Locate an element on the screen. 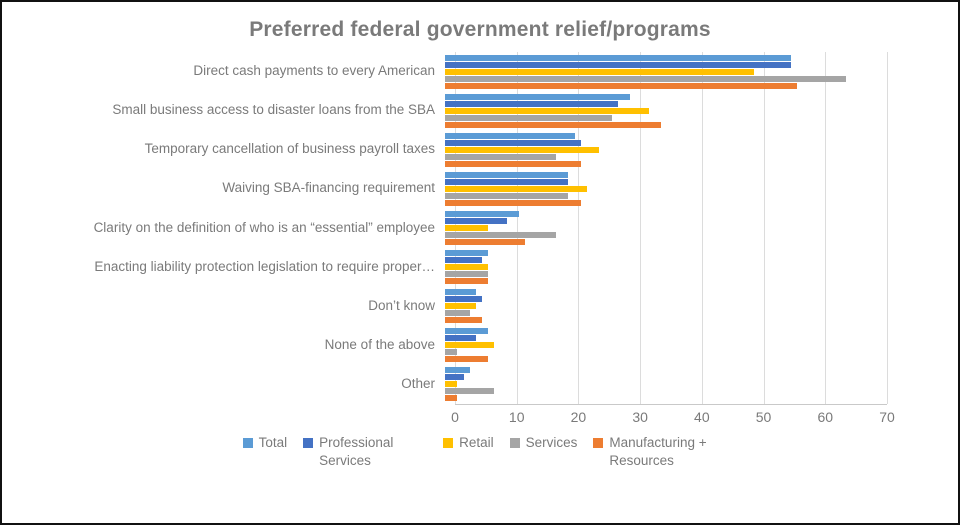 The width and height of the screenshot is (960, 525). legend-label: Total is located at coordinates (273, 442).